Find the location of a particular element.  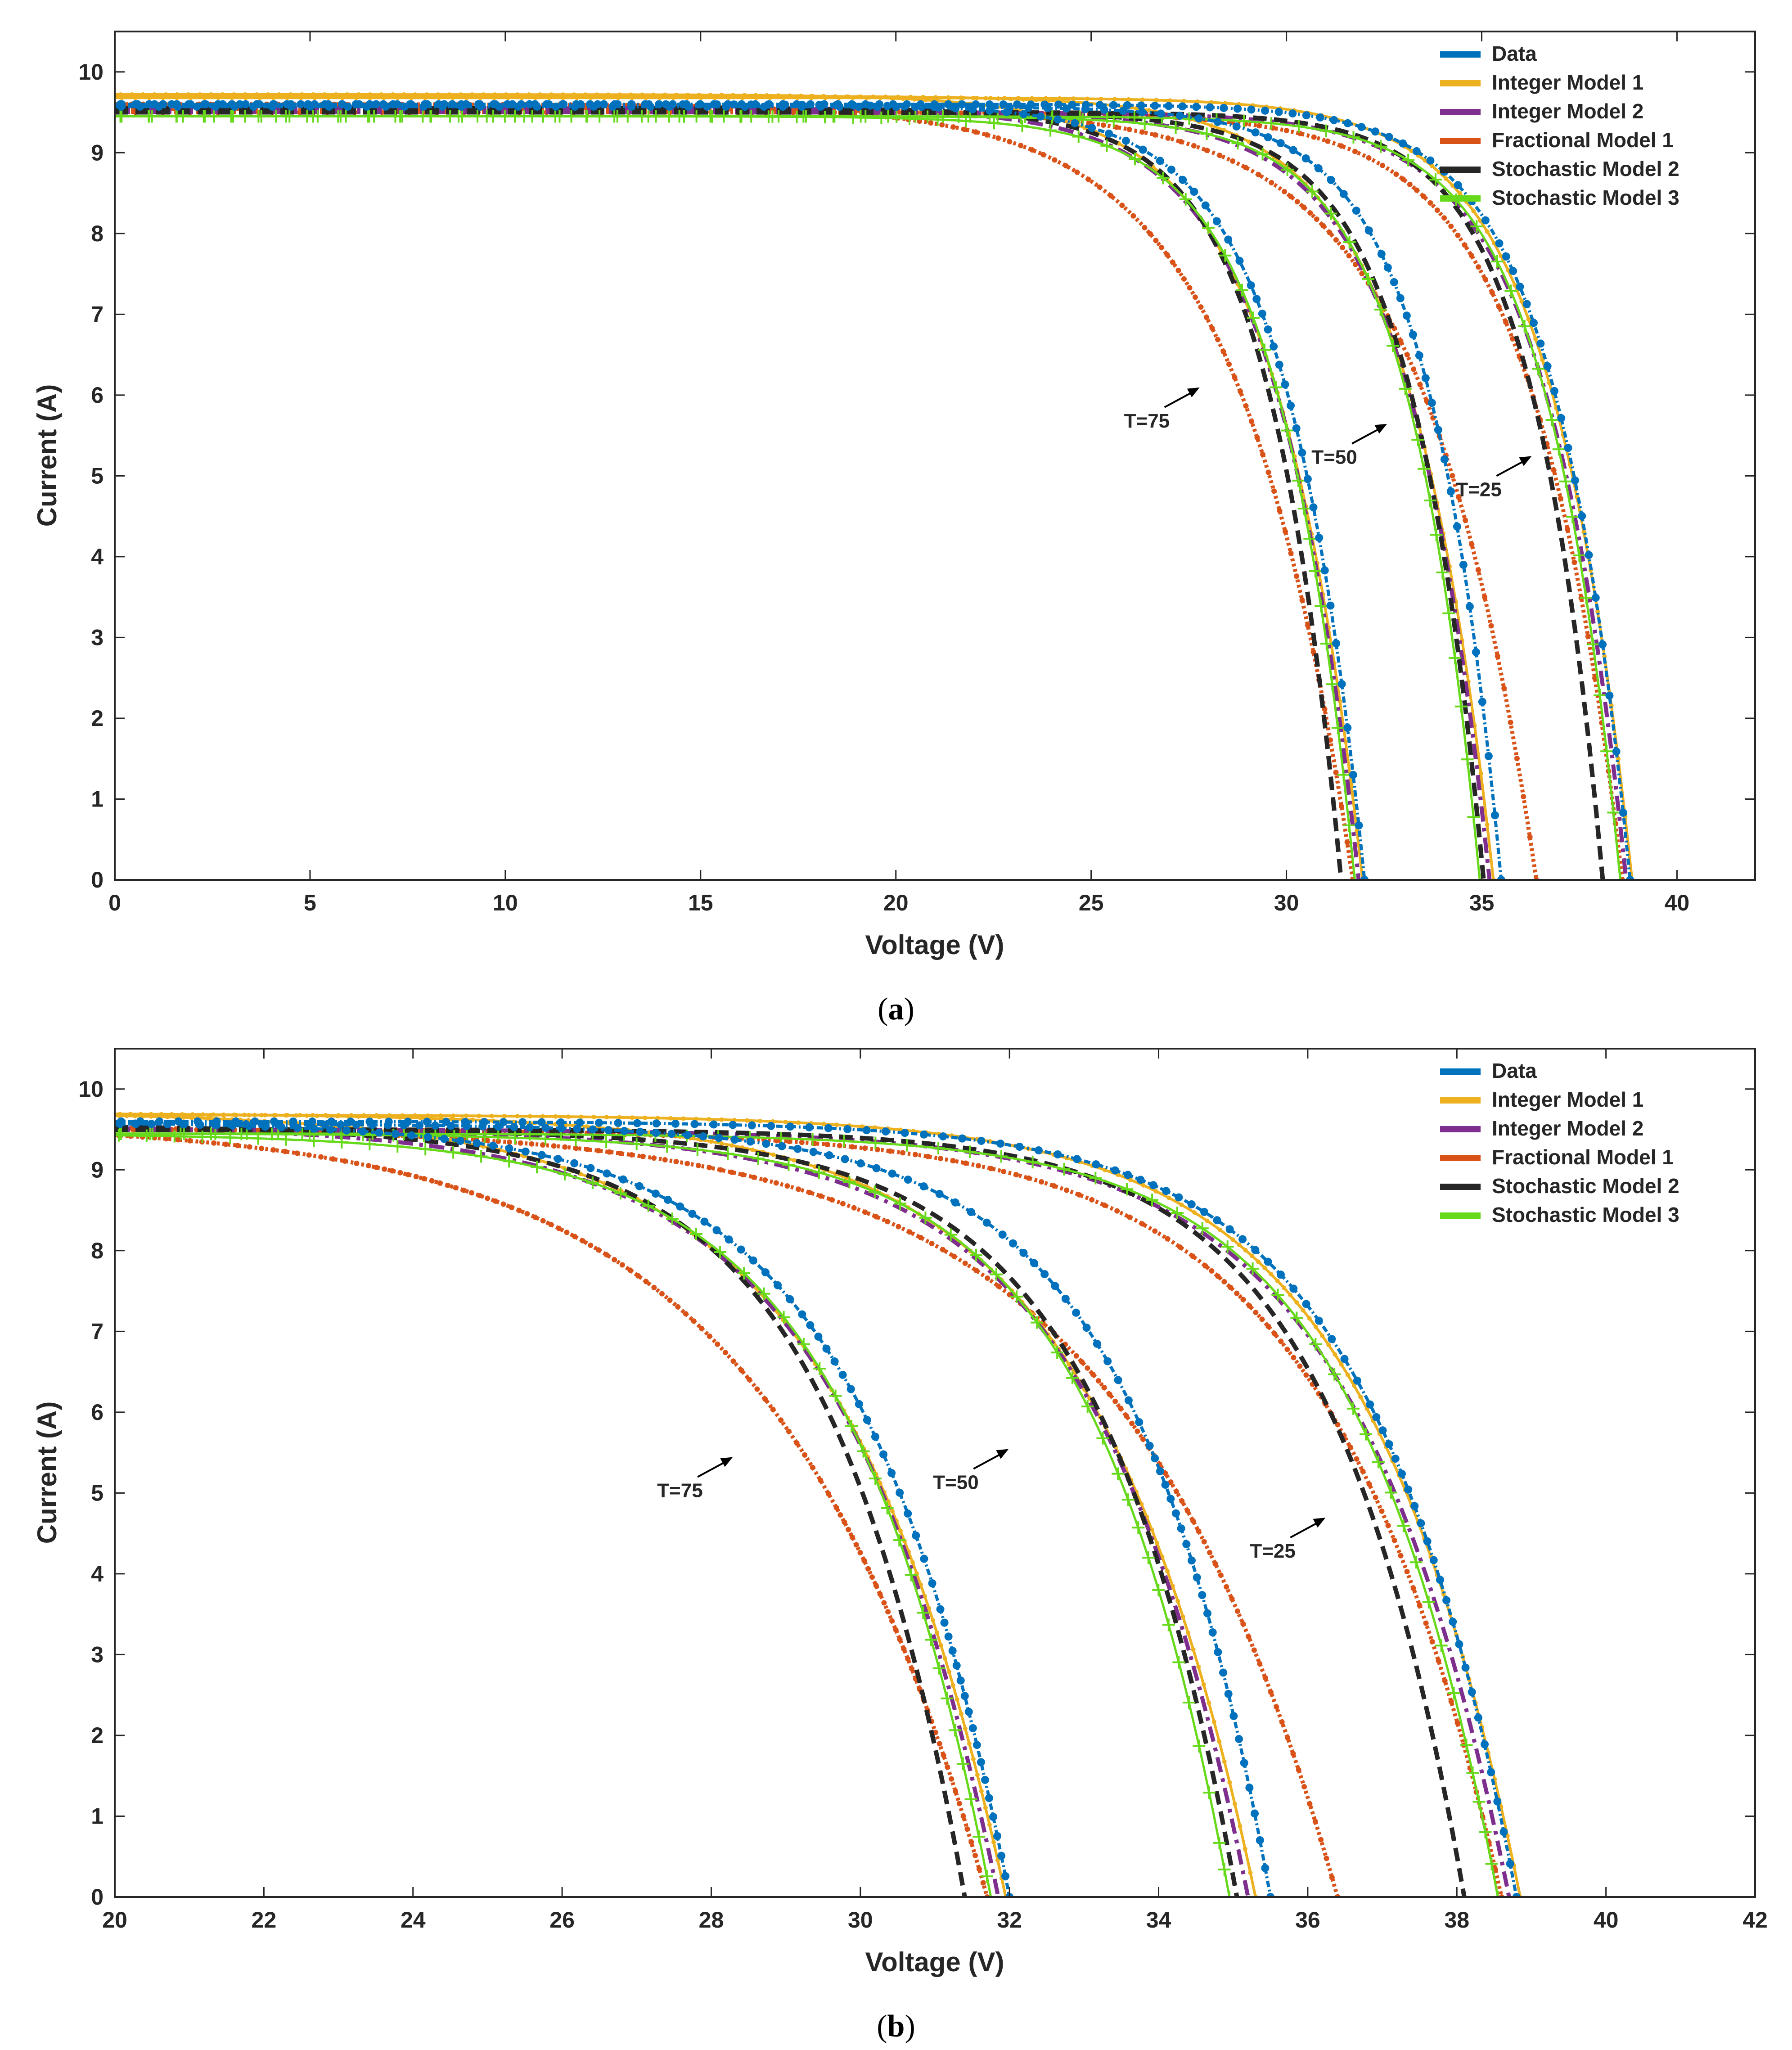

x-tick-label: 5 is located at coordinates (310, 902).